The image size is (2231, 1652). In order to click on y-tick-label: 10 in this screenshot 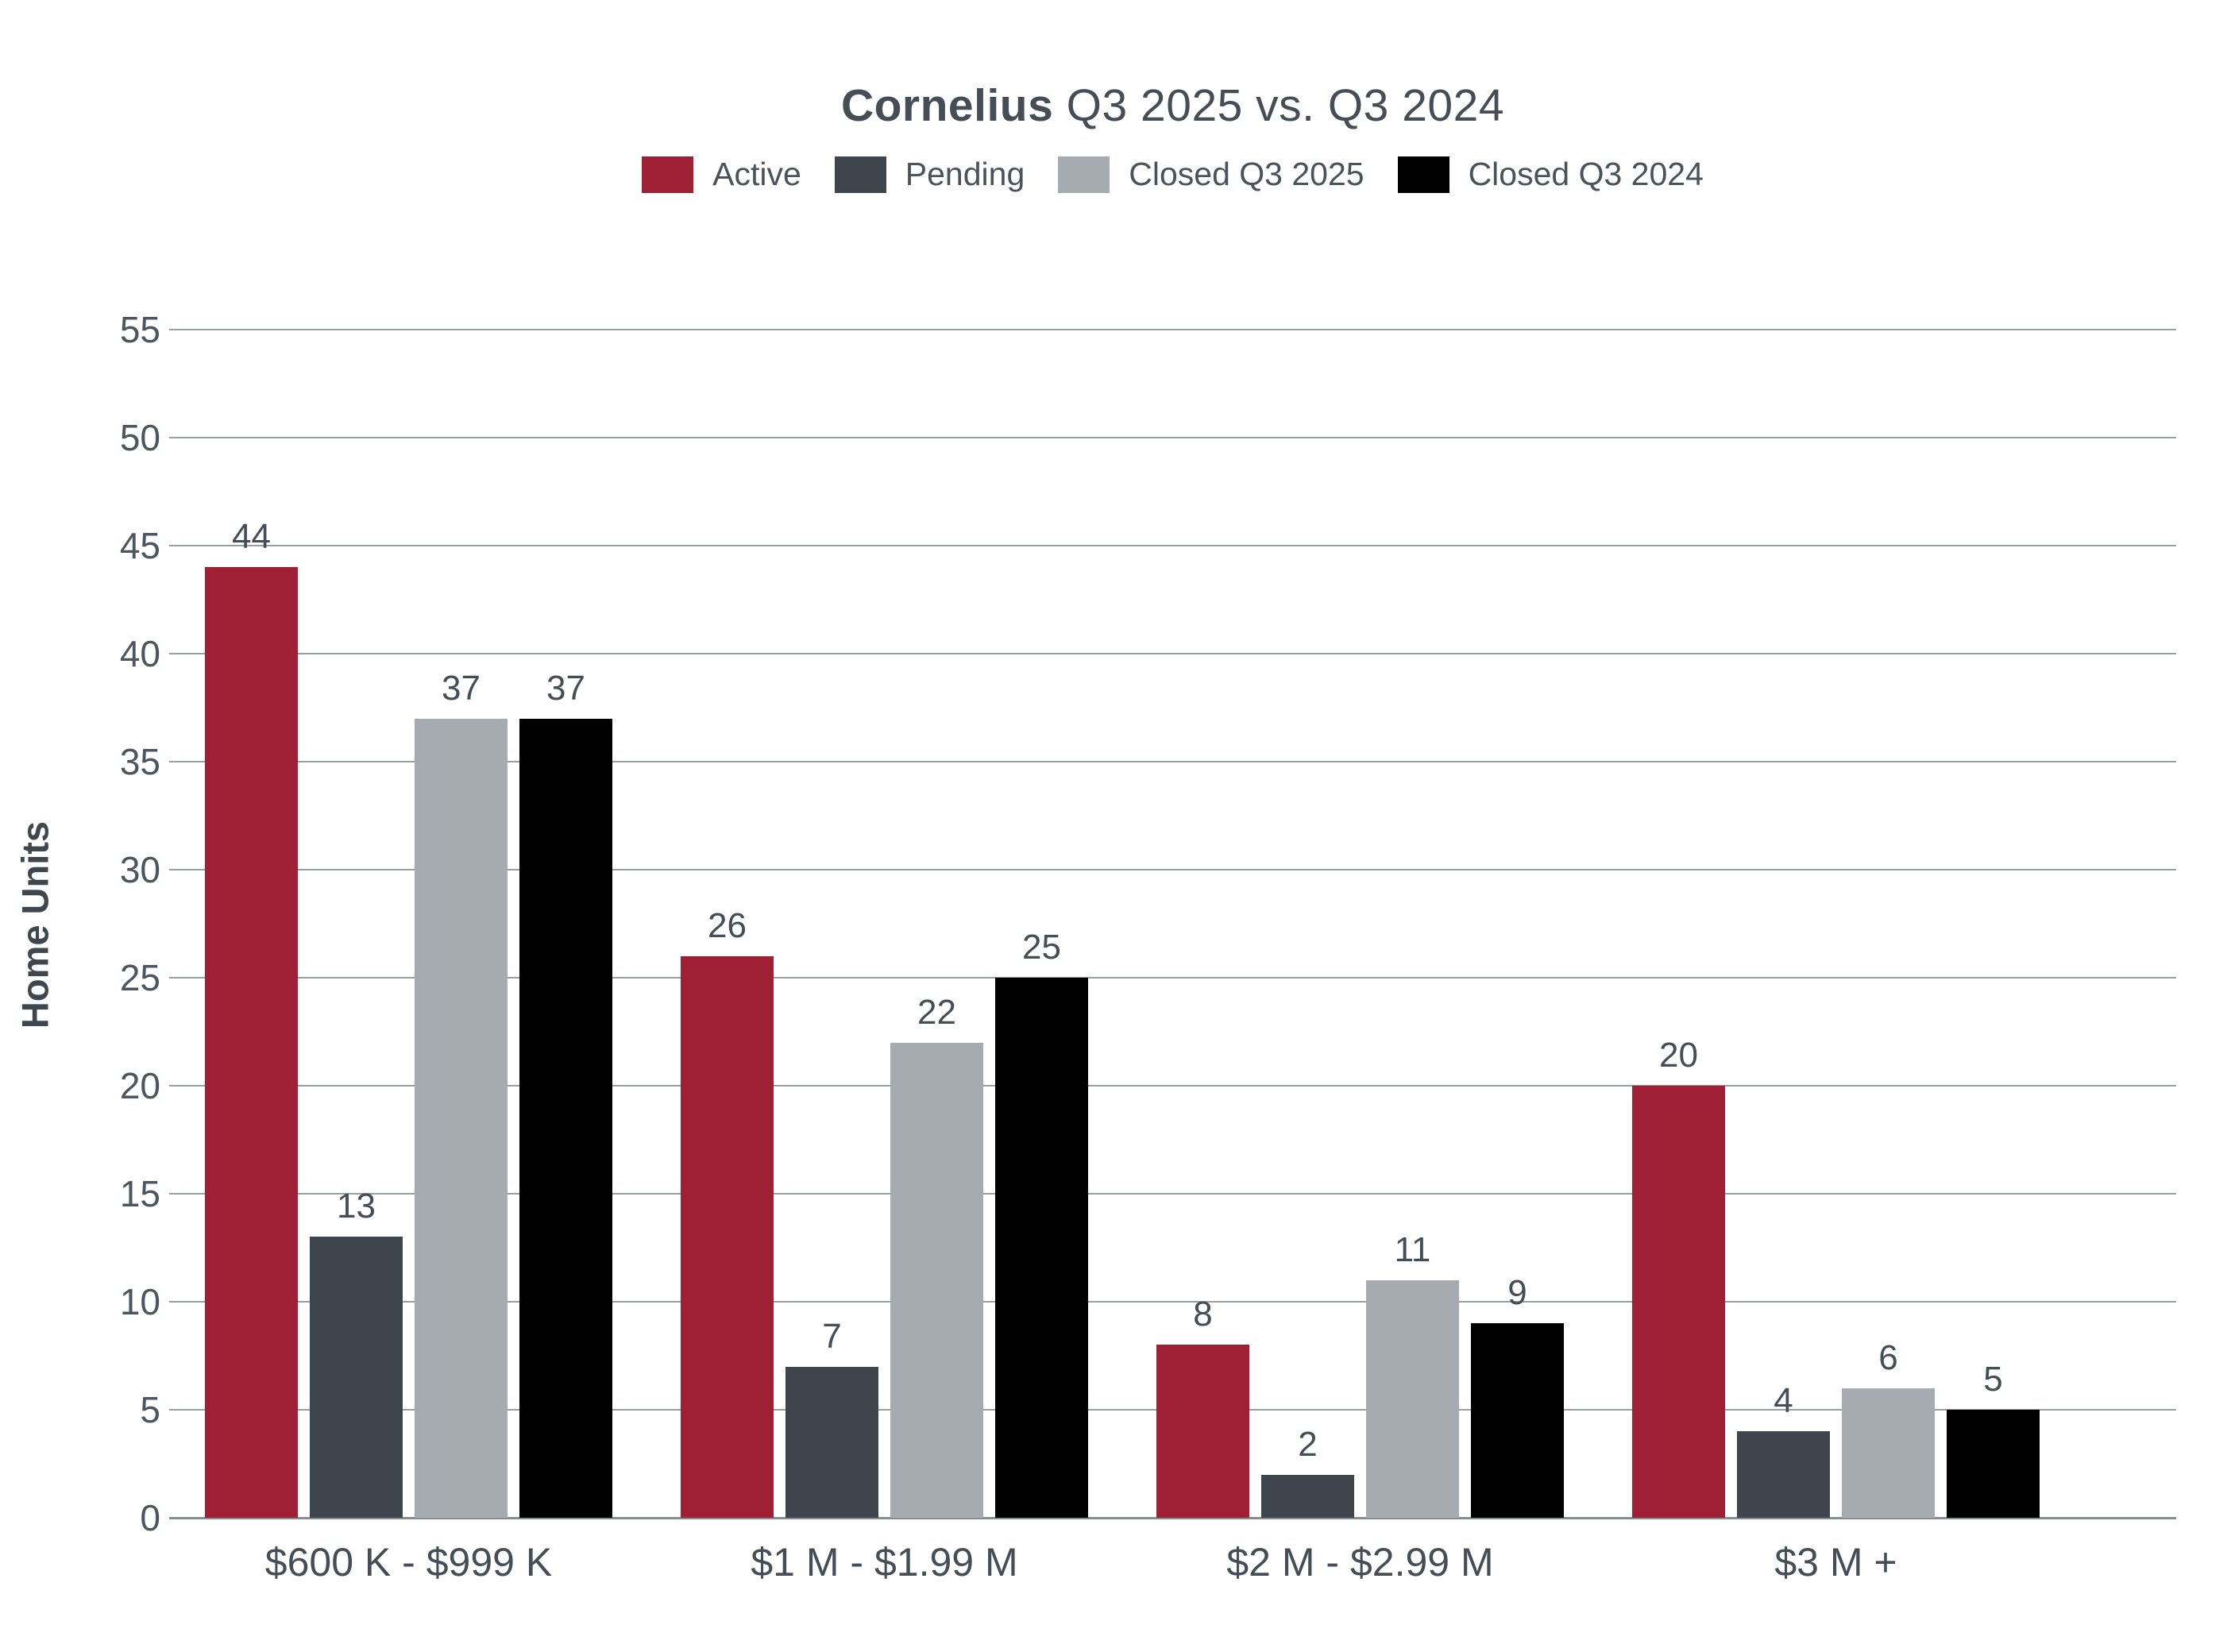, I will do `click(139, 1301)`.